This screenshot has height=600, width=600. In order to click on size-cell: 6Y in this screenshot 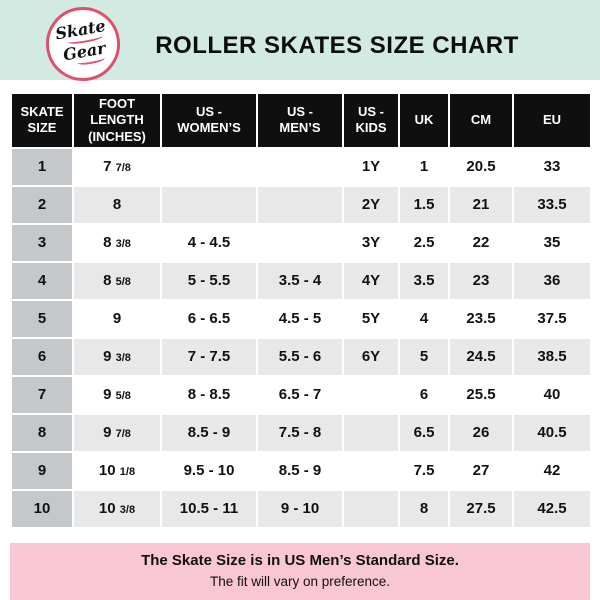, I will do `click(371, 356)`.